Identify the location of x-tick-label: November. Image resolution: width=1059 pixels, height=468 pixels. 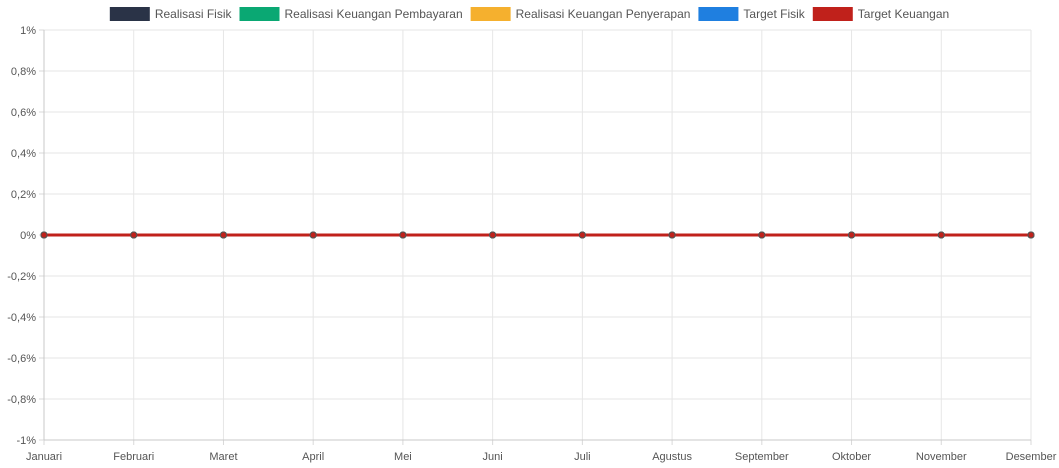
(941, 457).